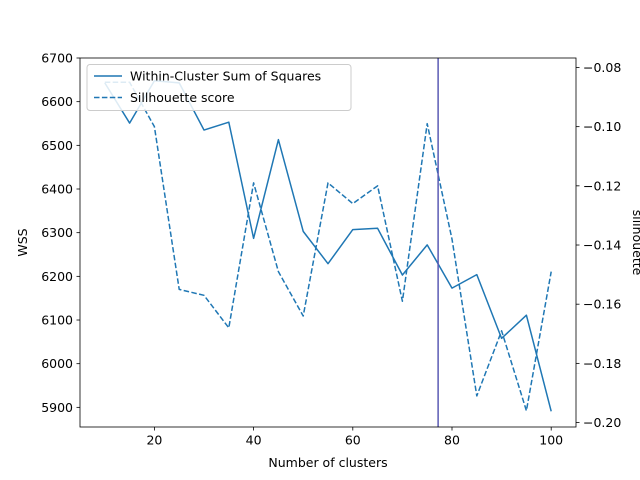 The image size is (640, 480). What do you see at coordinates (602, 363) in the screenshot?
I see `y-right-tick-label: −0.18` at bounding box center [602, 363].